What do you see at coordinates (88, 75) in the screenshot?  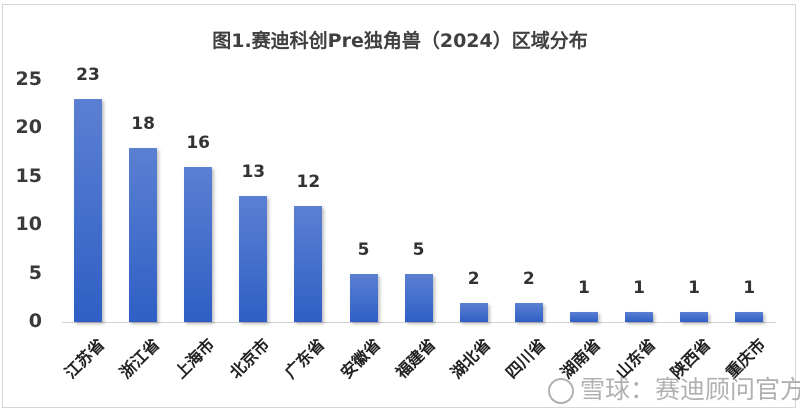 I see `value-label: 23` at bounding box center [88, 75].